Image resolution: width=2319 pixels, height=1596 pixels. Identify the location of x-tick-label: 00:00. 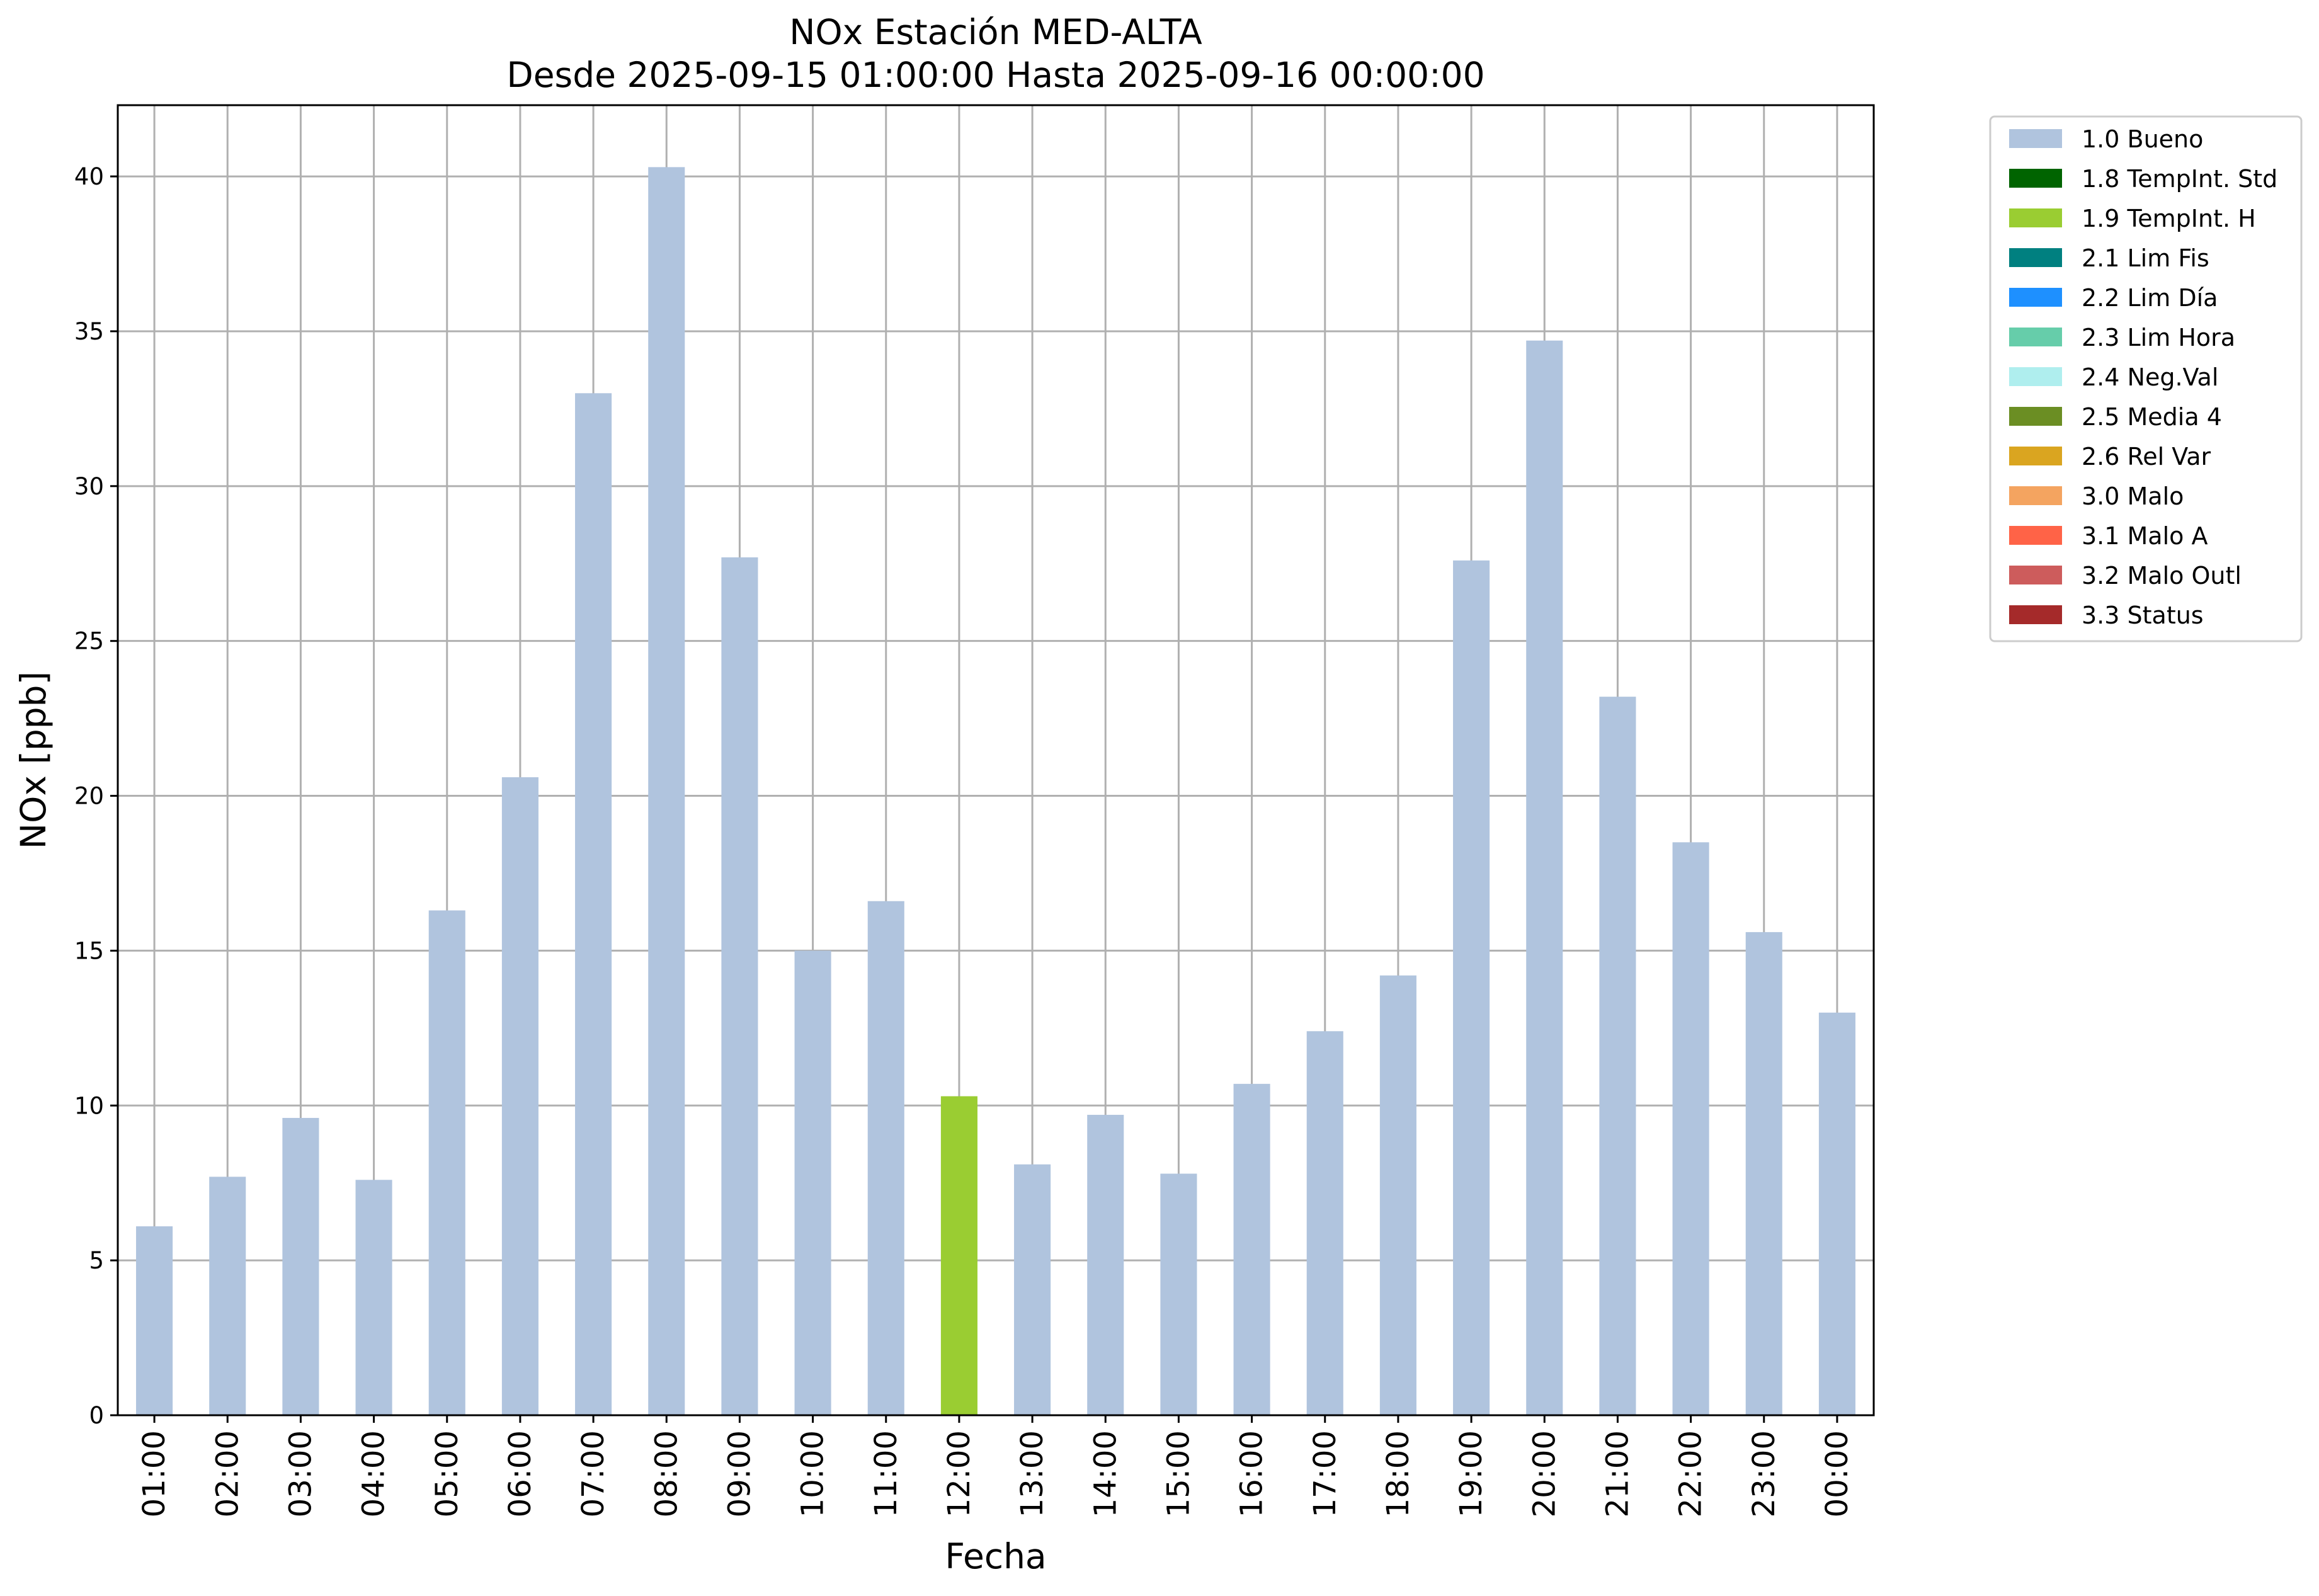
(1837, 1473).